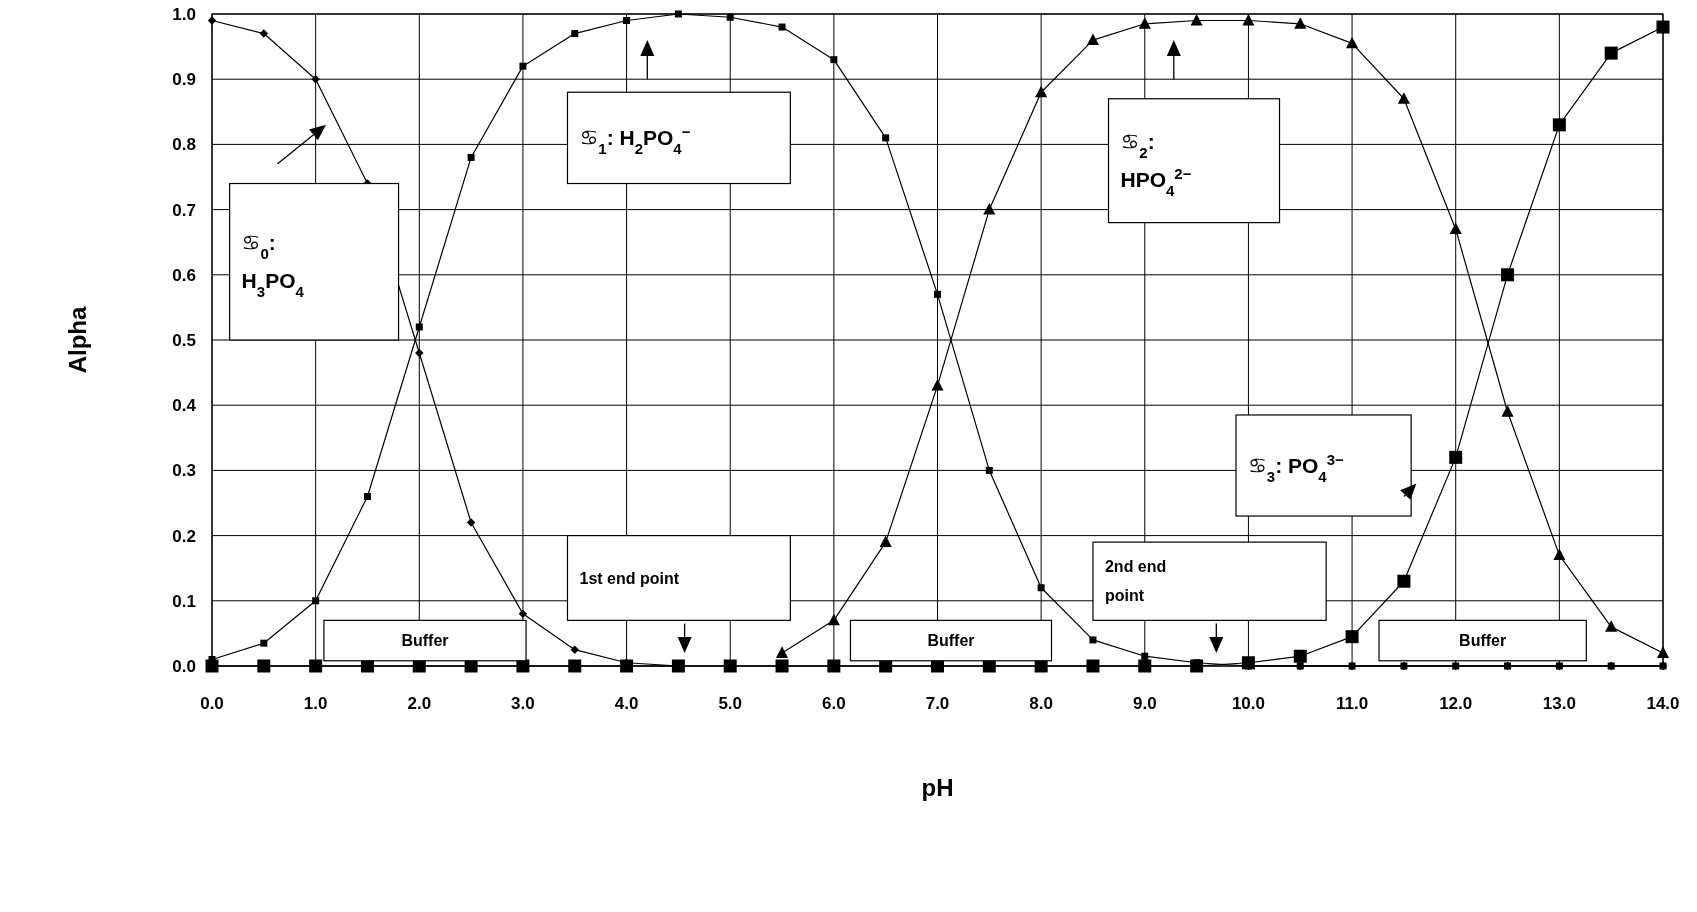  Describe the element at coordinates (184, 666) in the screenshot. I see `y-tick-label: 0.0` at that location.